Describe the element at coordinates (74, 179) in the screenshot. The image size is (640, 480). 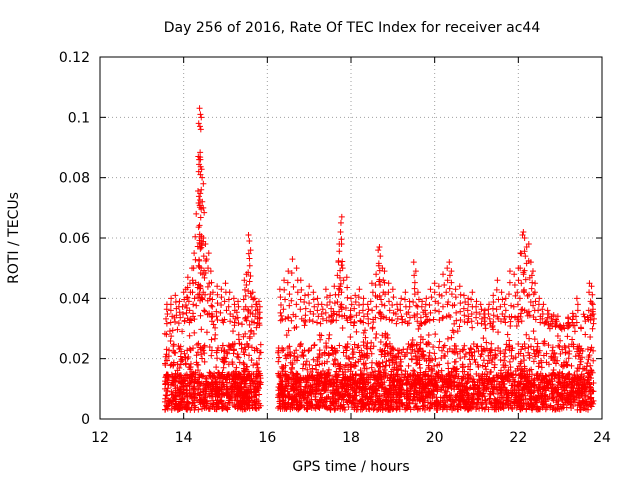
I see `y-tick-label: 0.08` at that location.